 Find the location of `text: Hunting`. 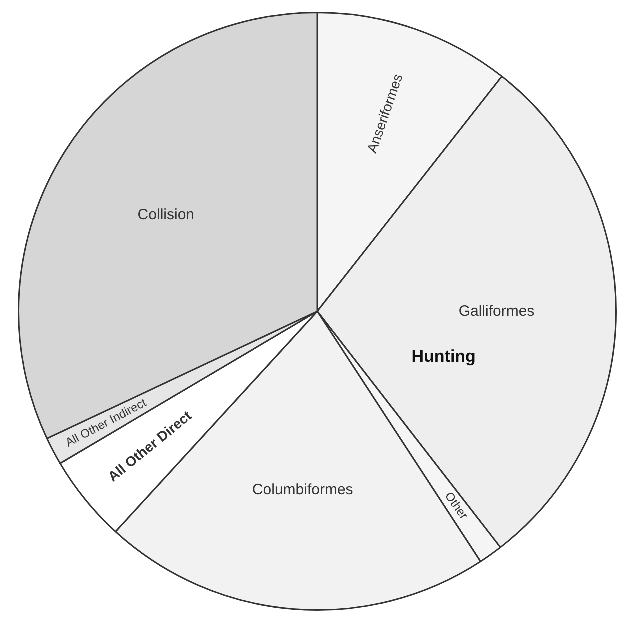

text: Hunting is located at coordinates (444, 356).